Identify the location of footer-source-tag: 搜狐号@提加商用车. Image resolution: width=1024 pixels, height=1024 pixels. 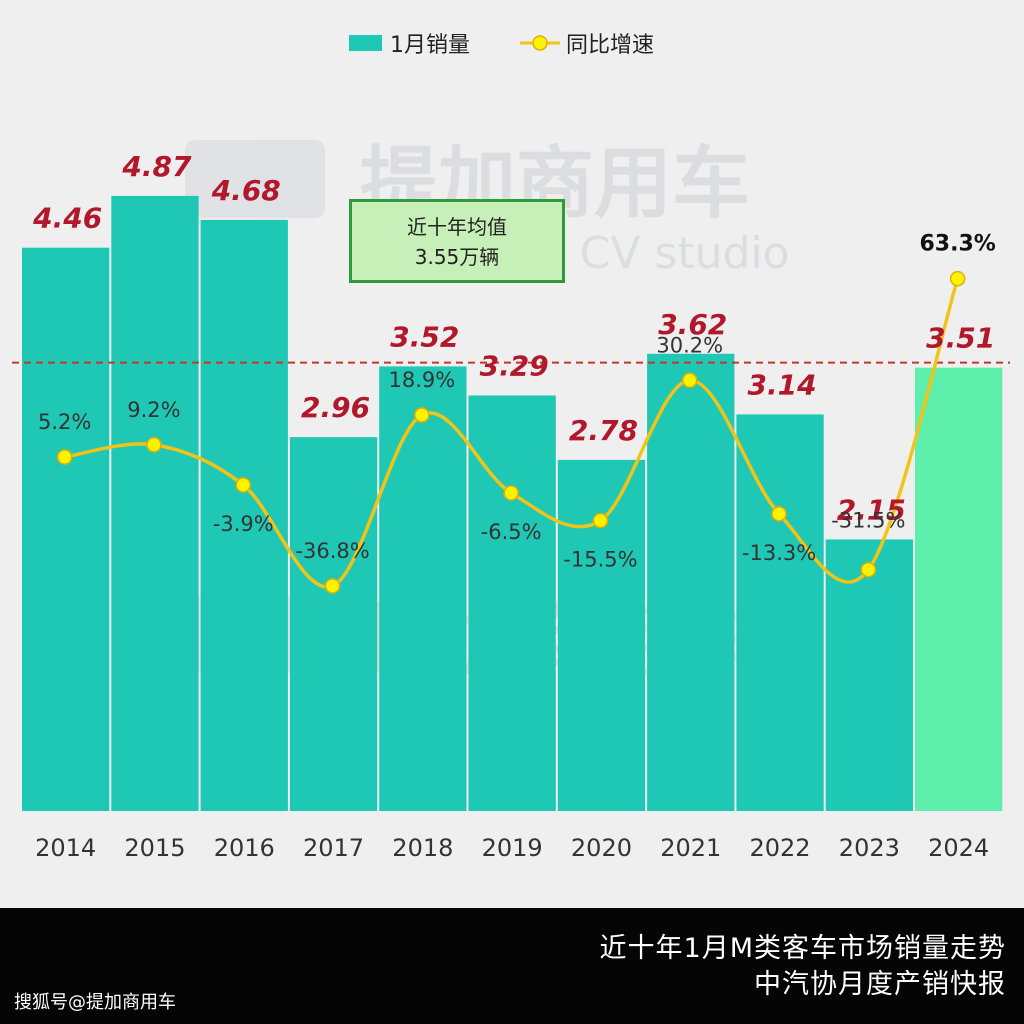
(95, 1002).